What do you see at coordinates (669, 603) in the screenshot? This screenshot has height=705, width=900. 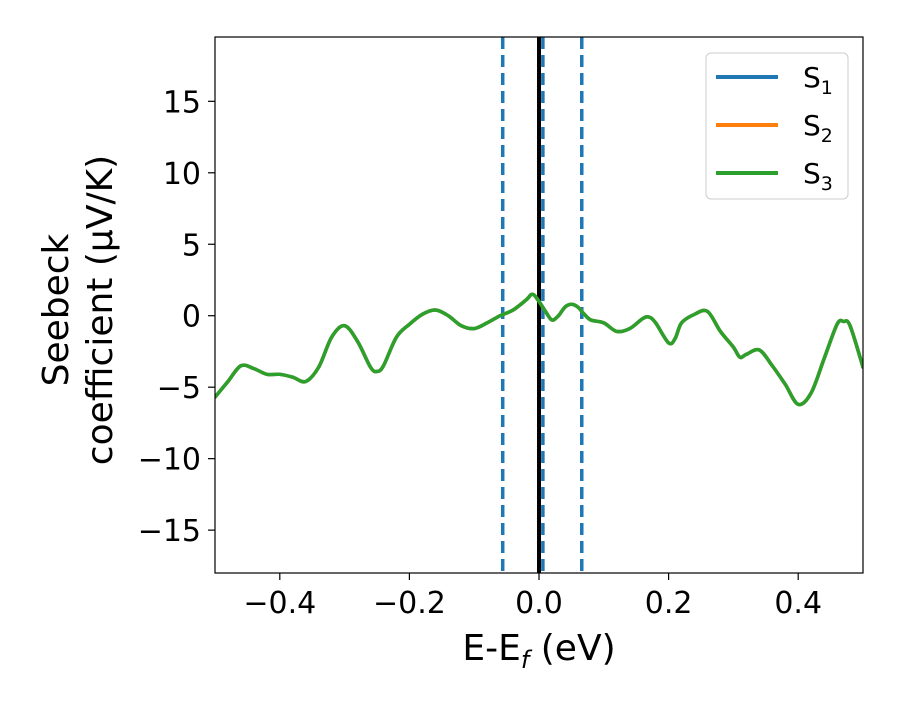 I see `x-tick-label: 0.2` at bounding box center [669, 603].